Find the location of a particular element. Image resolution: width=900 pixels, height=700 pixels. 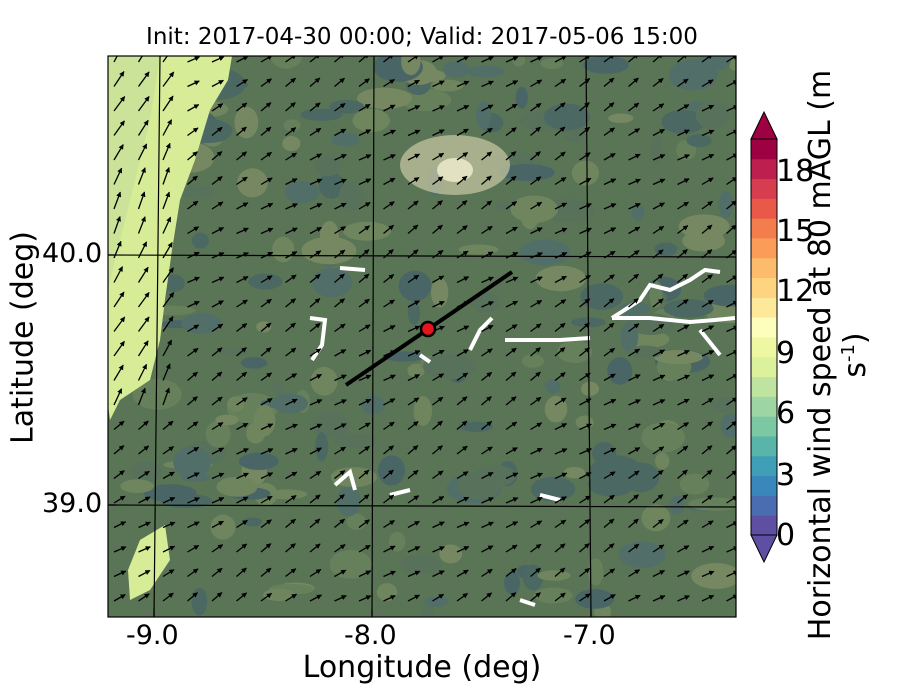

colorbar is located at coordinates (764, 337).